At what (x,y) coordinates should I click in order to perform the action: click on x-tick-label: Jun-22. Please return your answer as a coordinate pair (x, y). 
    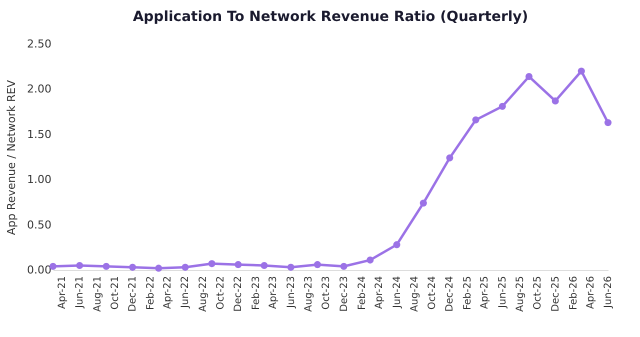
    Looking at the image, I should click on (186, 292).